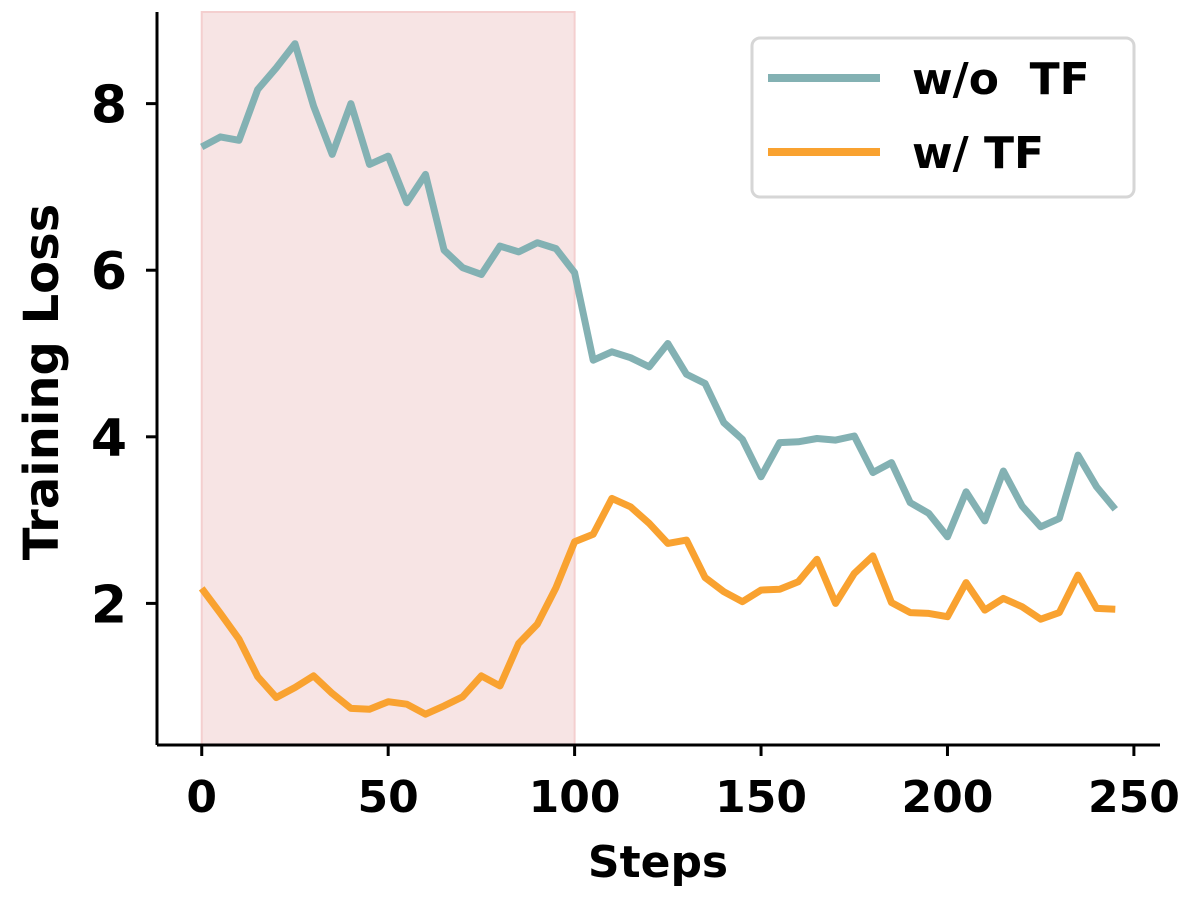 The width and height of the screenshot is (1200, 900). Describe the element at coordinates (978, 153) in the screenshot. I see `legend-label-w-tf: w/ TF` at that location.